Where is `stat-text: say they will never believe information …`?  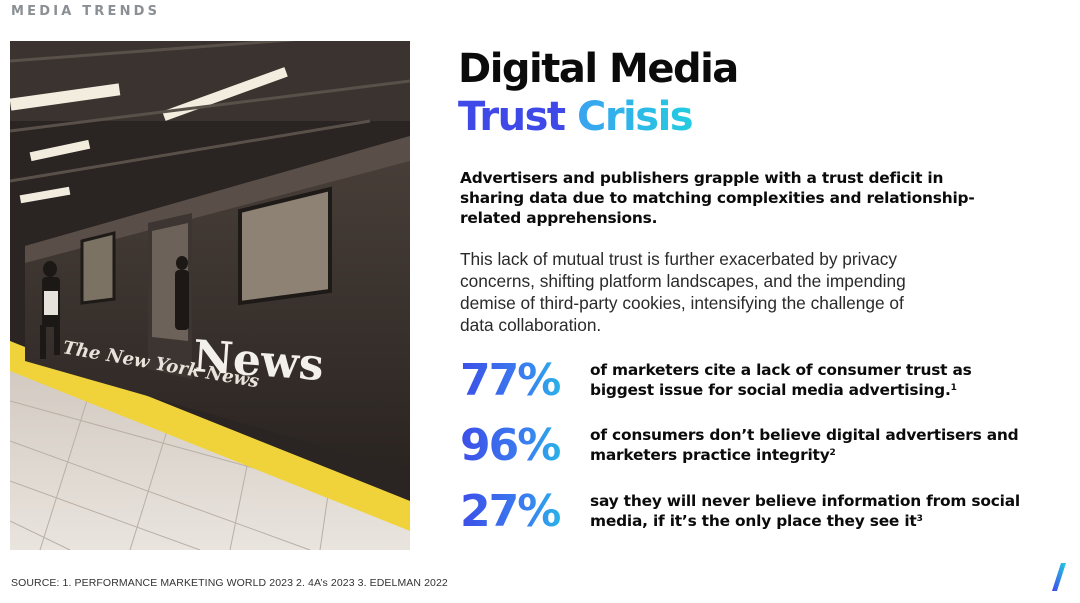
stat-text: say they will never believe information … is located at coordinates (805, 511).